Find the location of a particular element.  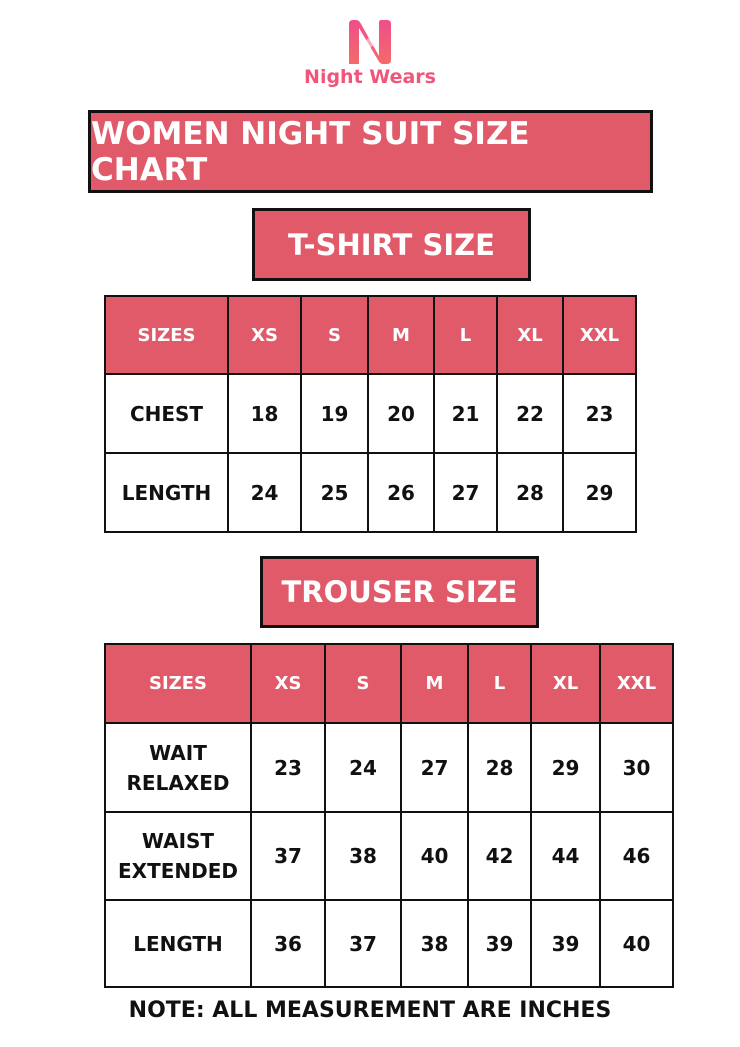

brand-name: Night Wears is located at coordinates (370, 77).